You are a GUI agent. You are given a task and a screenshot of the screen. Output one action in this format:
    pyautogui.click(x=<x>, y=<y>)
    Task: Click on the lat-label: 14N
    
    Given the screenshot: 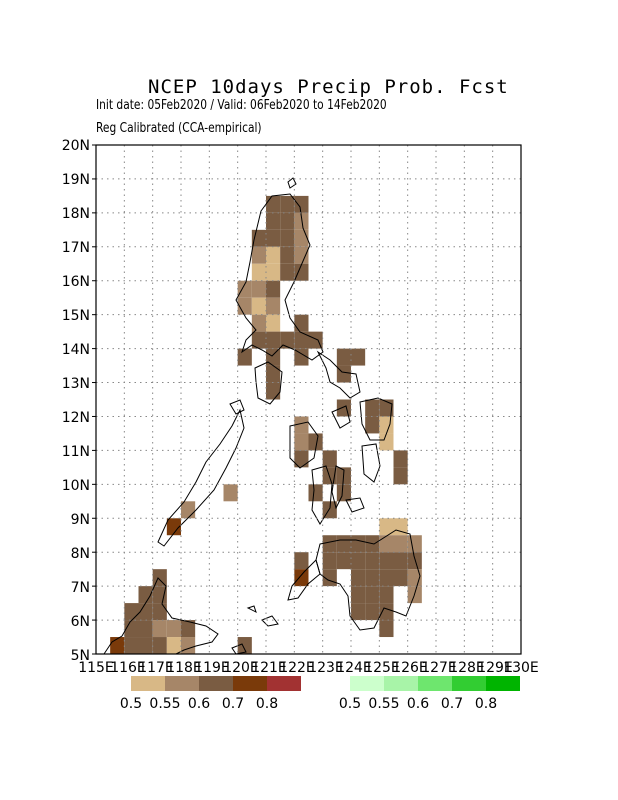 What is the action you would take?
    pyautogui.click(x=76, y=350)
    